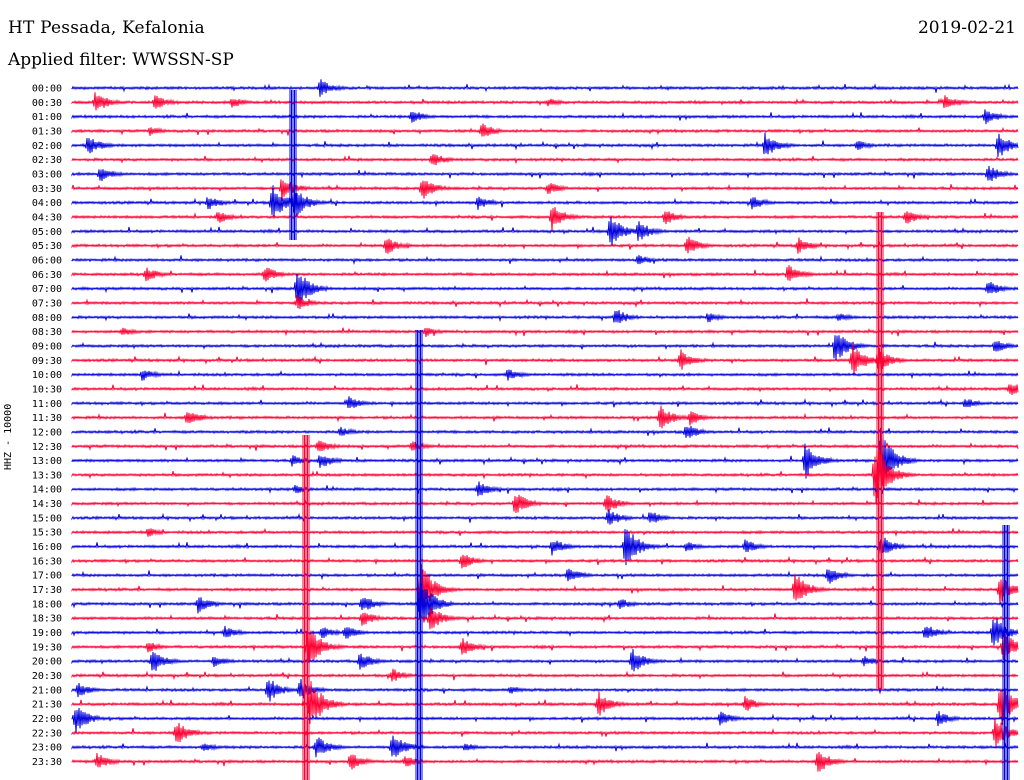  What do you see at coordinates (47, 676) in the screenshot?
I see `time-label: 20:30` at bounding box center [47, 676].